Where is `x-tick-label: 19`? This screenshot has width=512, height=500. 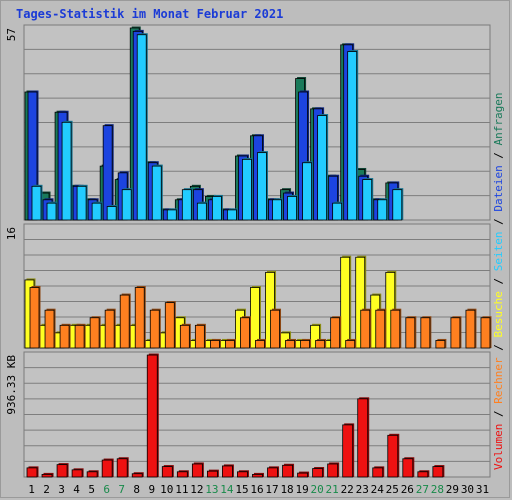
x-tick-label: 19 is located at coordinates (301, 489).